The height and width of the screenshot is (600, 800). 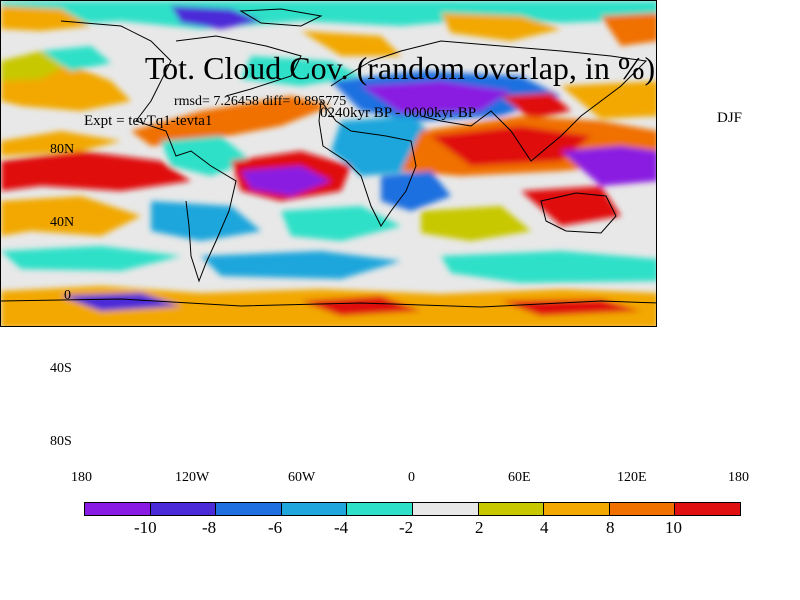 I want to click on experiment-label: Expt = tevTq1-tevta1, so click(x=148, y=121).